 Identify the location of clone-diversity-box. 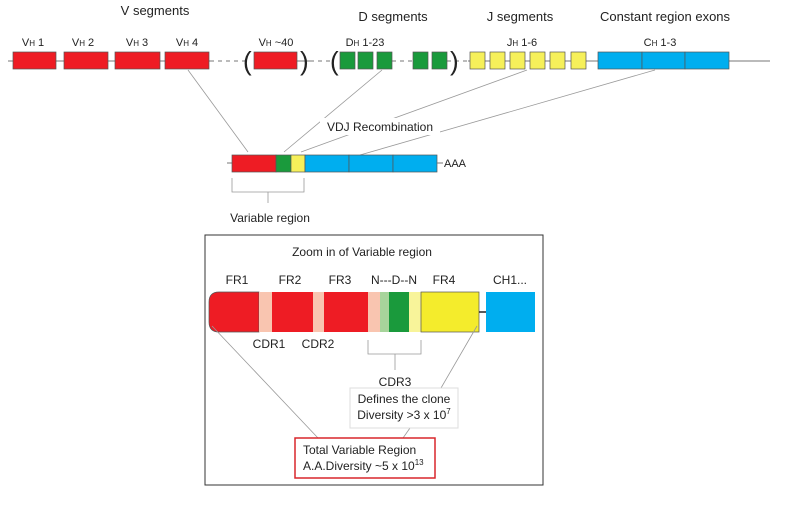
(404, 408).